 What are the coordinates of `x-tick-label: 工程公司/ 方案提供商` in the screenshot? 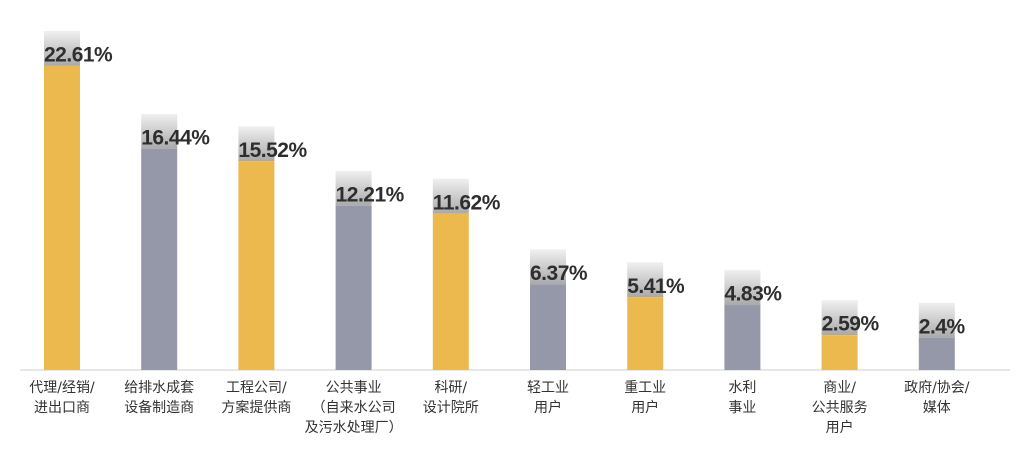 It's located at (256, 398).